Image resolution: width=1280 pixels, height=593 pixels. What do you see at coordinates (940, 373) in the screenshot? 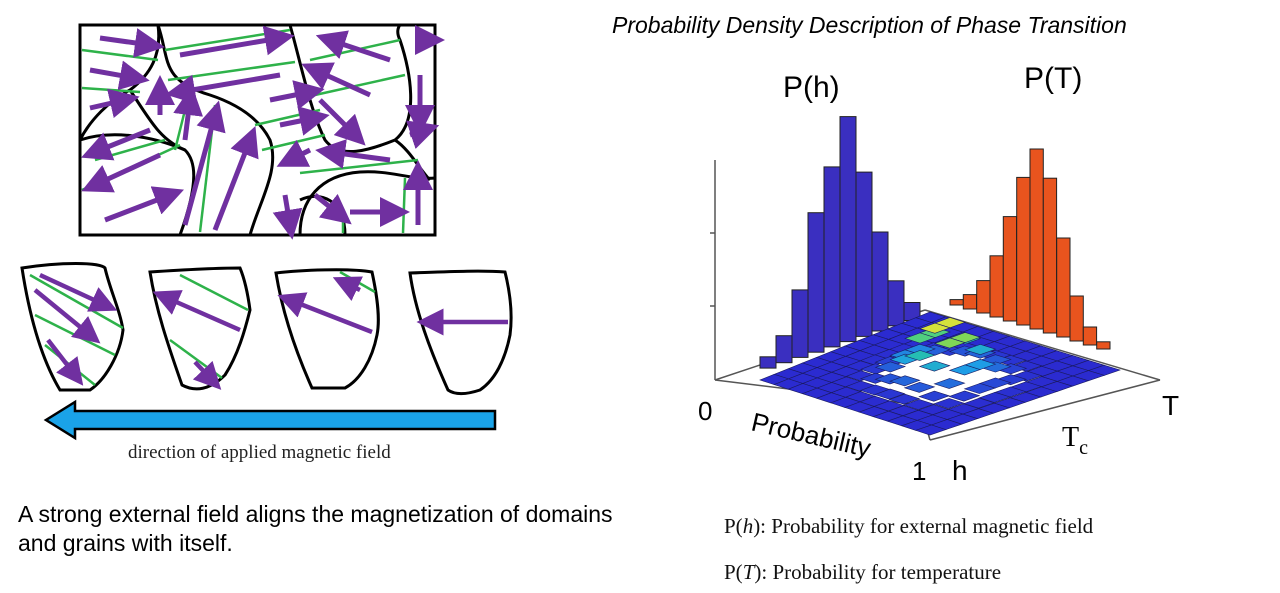
I see `joint-surface` at bounding box center [940, 373].